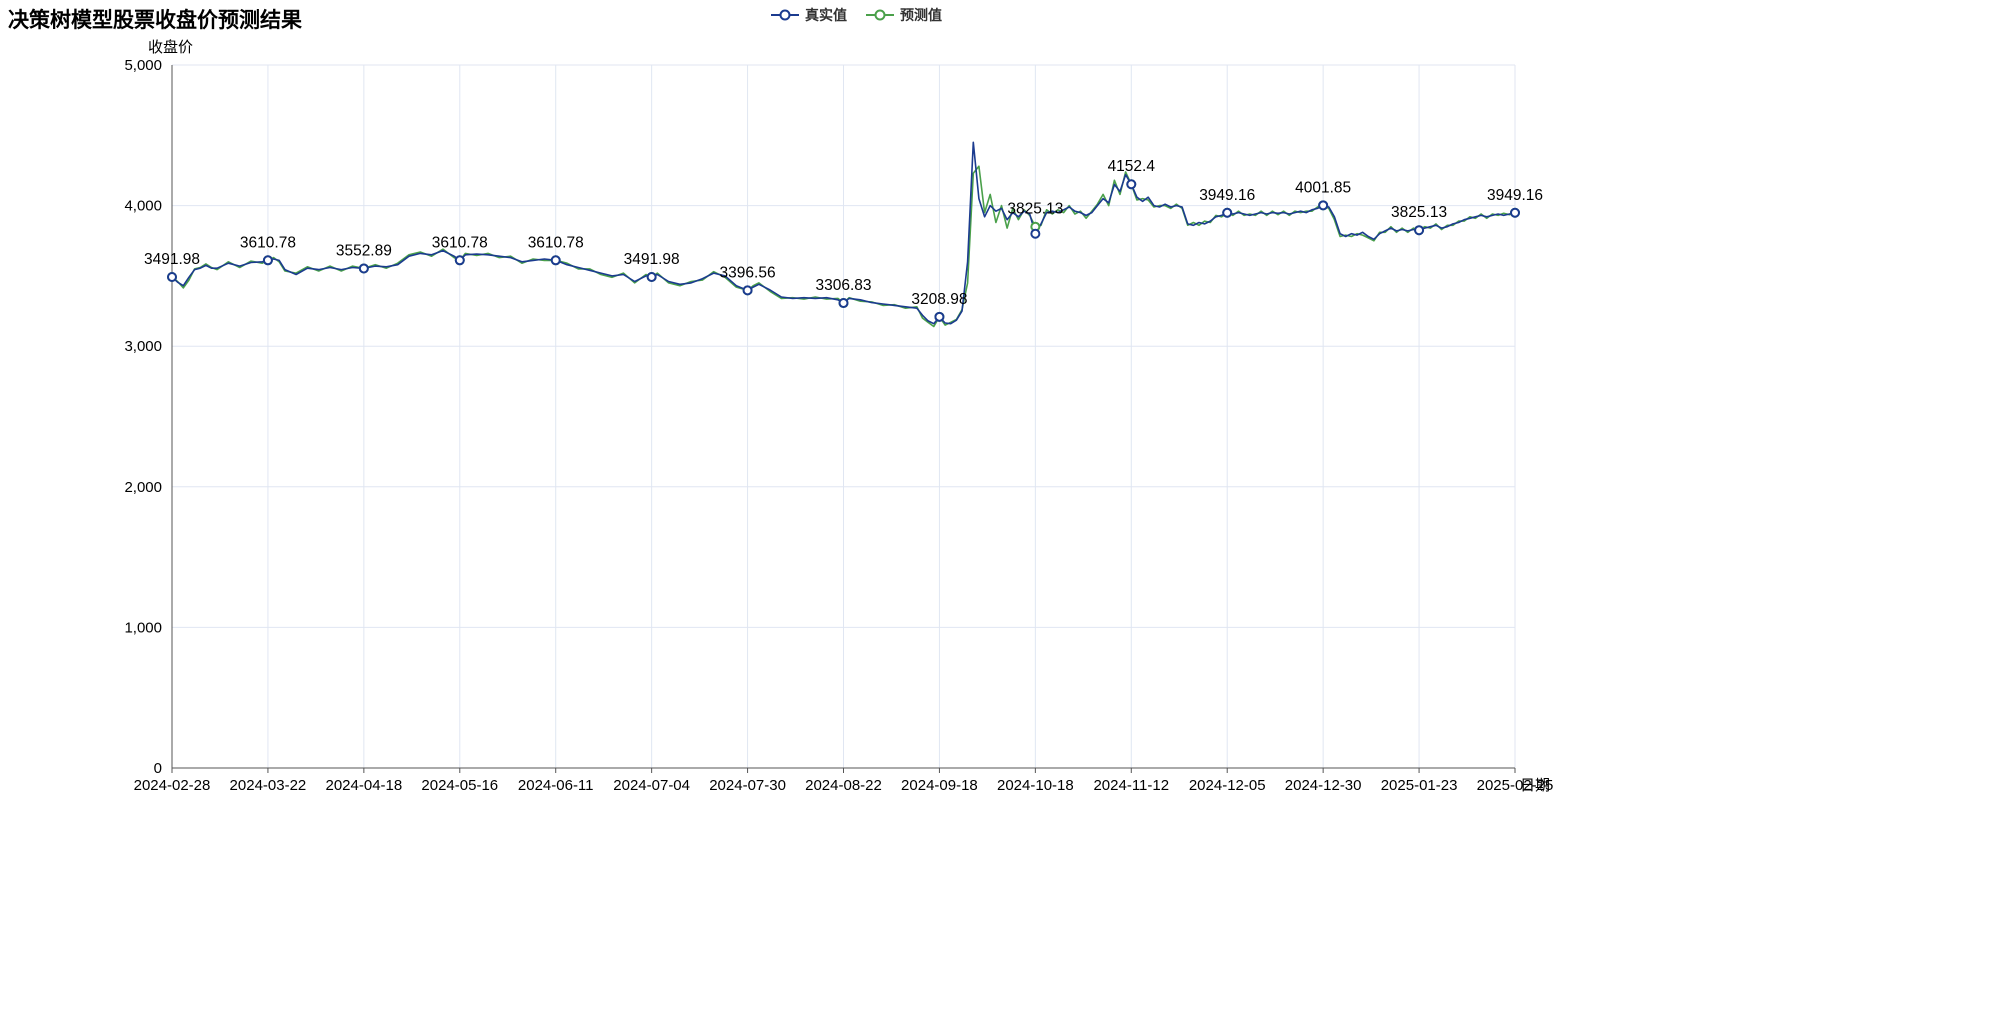 The width and height of the screenshot is (2000, 1026). Describe the element at coordinates (843, 285) in the screenshot. I see `point-value-label: 3306.83` at that location.